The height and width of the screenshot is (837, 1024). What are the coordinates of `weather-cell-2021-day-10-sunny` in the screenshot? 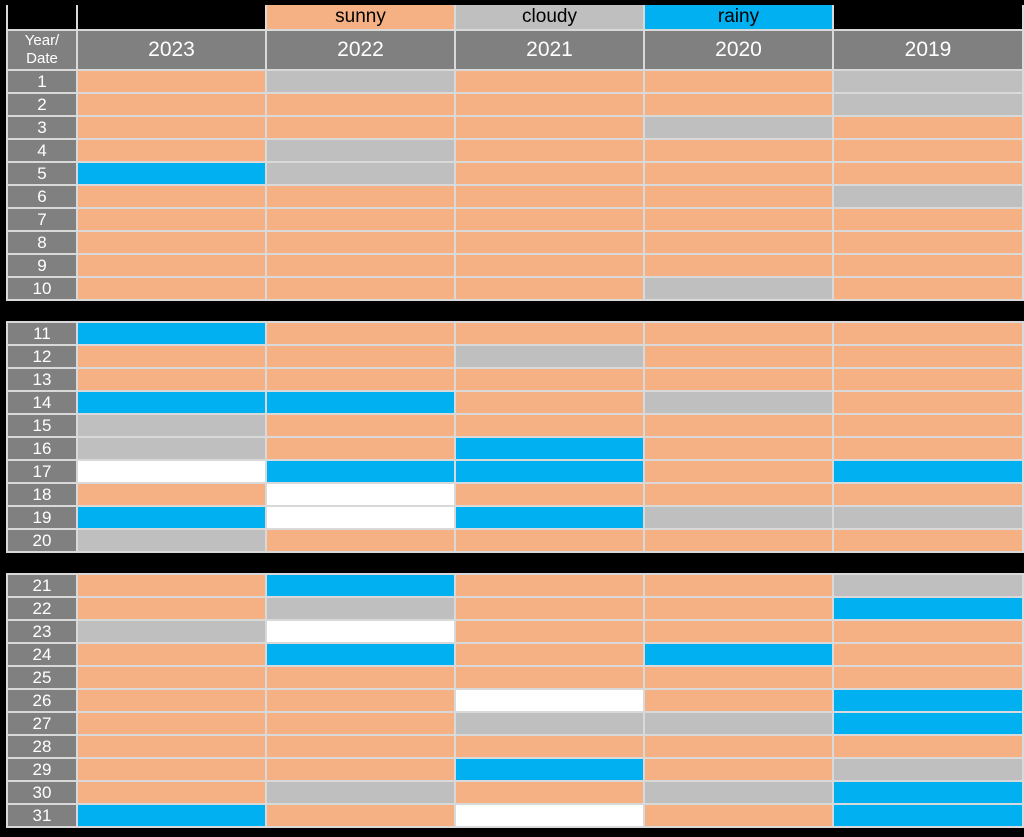 It's located at (549, 288).